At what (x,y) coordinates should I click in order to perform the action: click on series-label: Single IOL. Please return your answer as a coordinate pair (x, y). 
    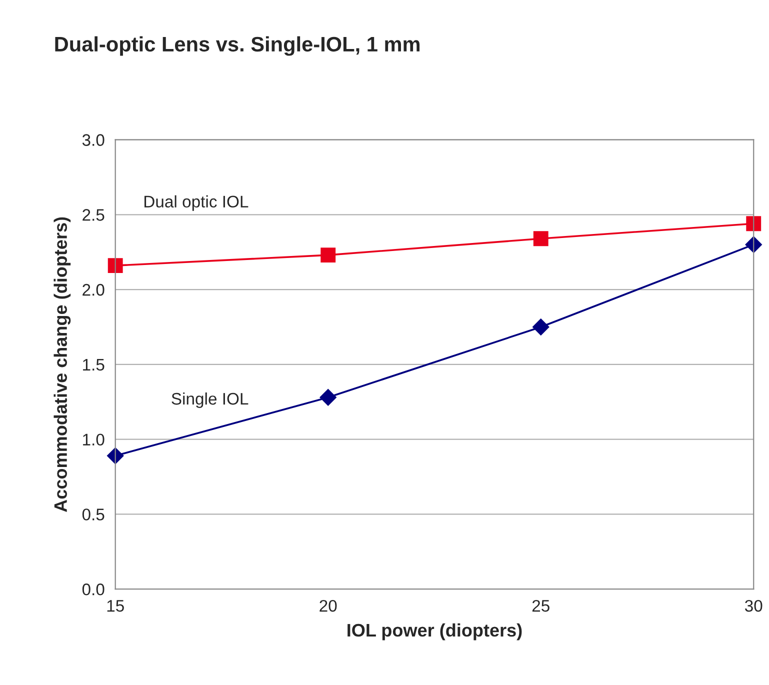
    Looking at the image, I should click on (210, 400).